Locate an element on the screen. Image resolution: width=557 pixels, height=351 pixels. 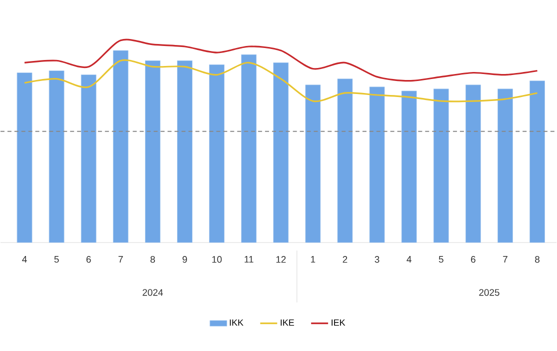
x-tick-label: 9 is located at coordinates (184, 259).